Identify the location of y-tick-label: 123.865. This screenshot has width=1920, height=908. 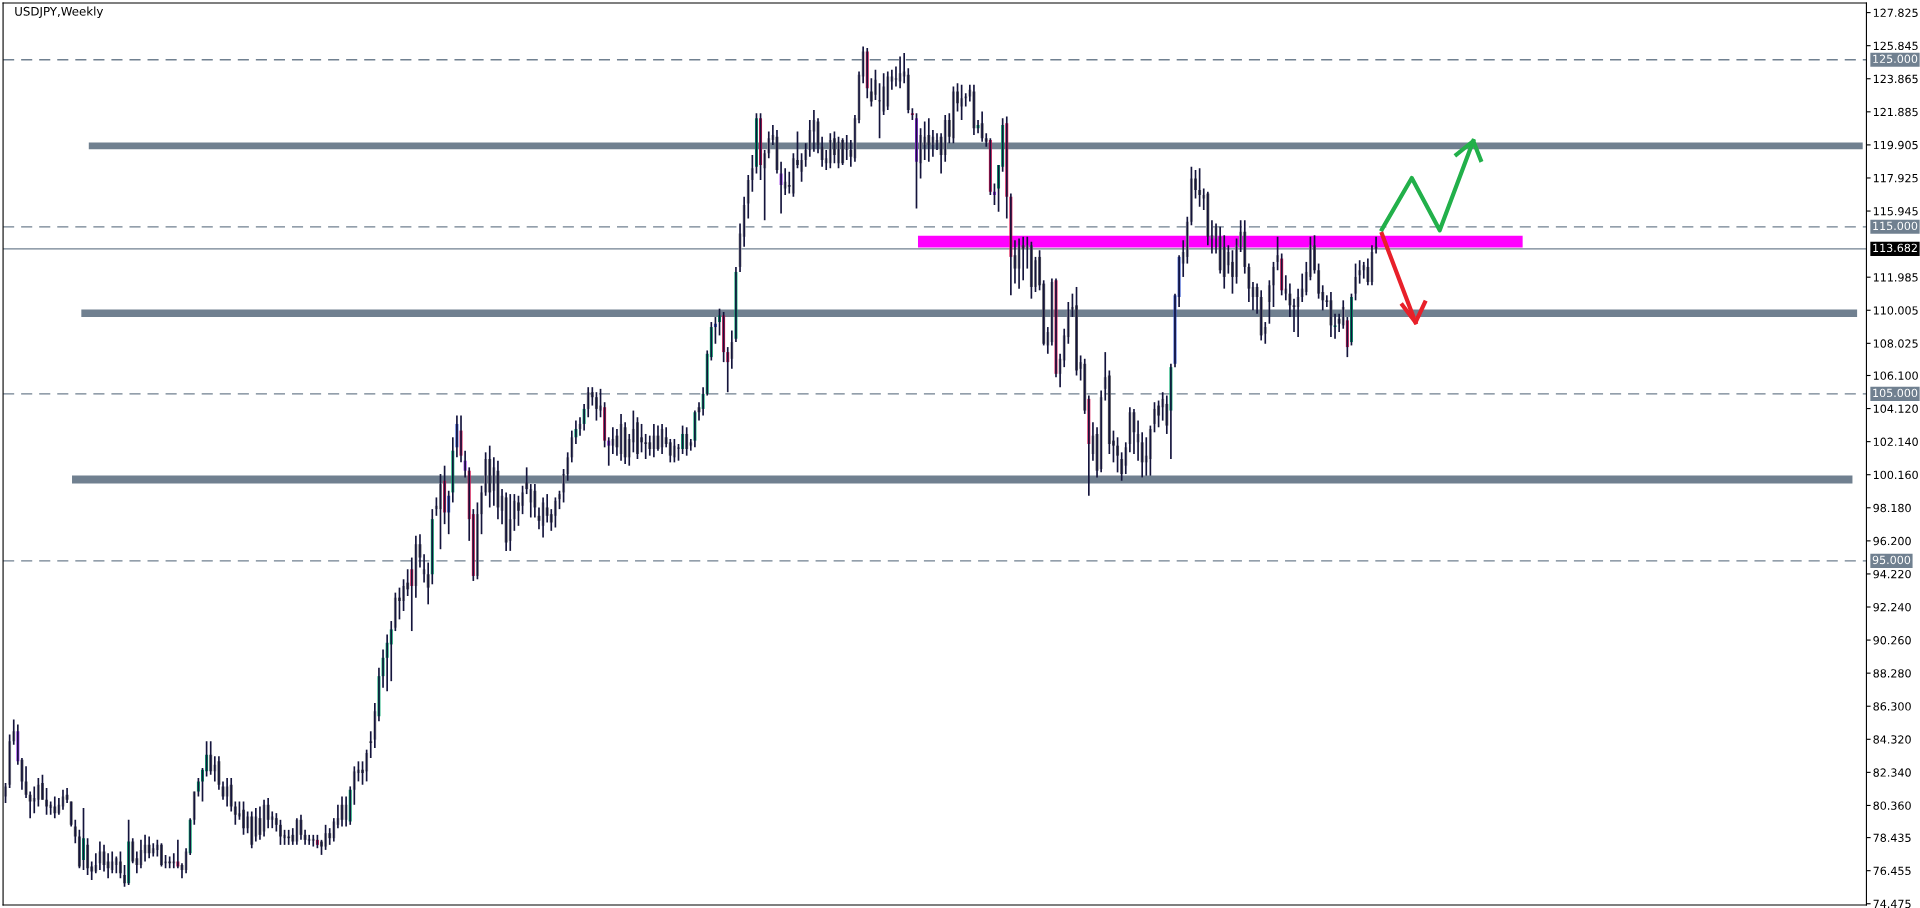
(1895, 79).